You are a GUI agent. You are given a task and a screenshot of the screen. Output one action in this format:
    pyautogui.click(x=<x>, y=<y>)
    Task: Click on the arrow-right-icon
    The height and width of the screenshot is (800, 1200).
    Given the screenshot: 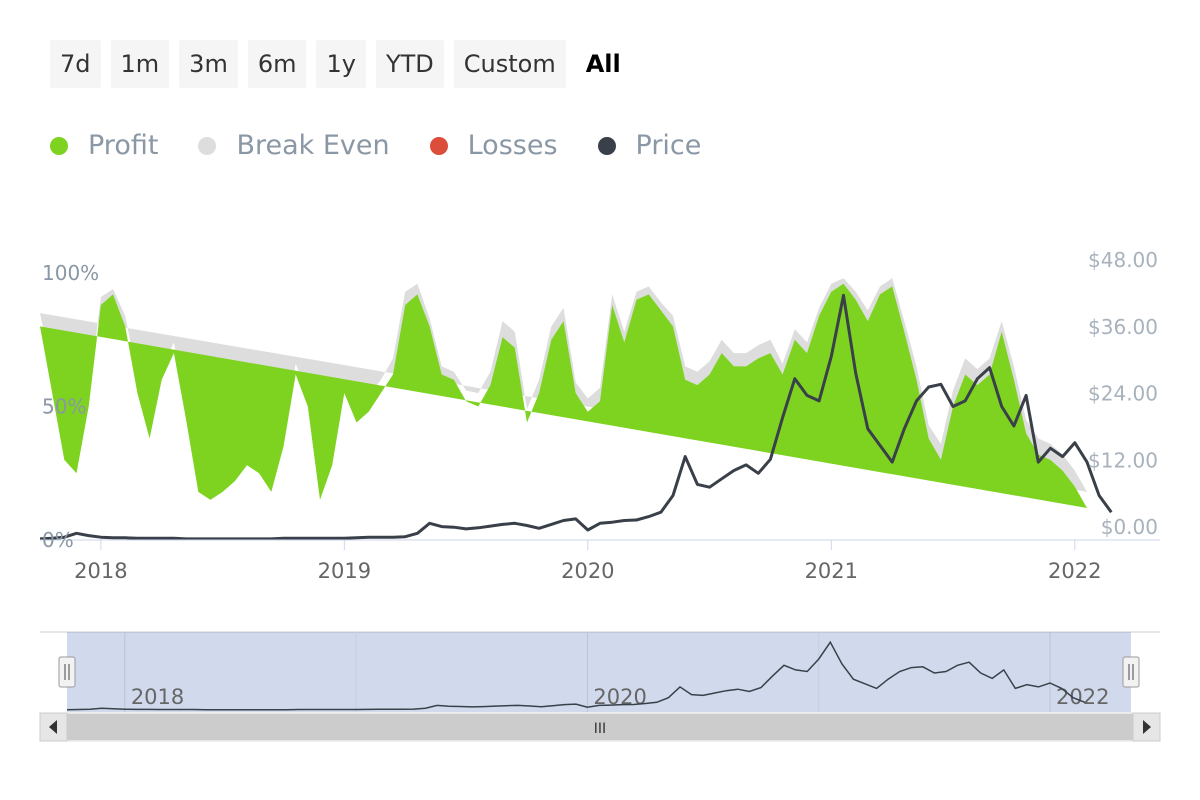 What is the action you would take?
    pyautogui.click(x=1147, y=727)
    